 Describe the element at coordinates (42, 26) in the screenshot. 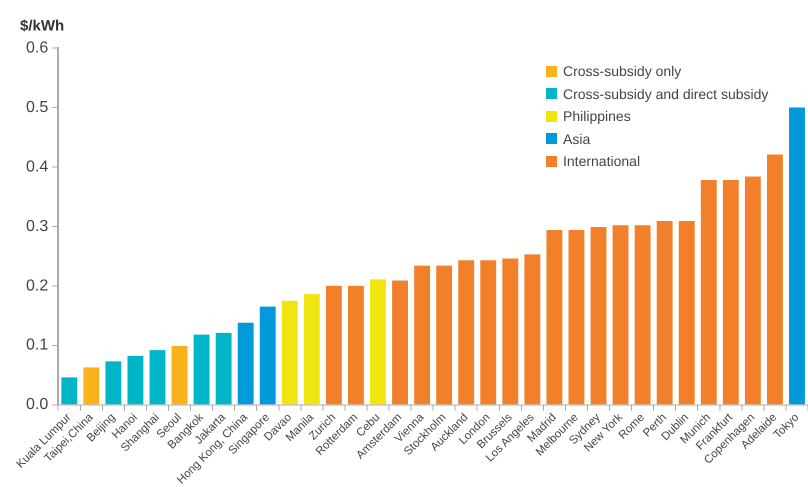

I see `y-axis-title: $/kWh` at that location.